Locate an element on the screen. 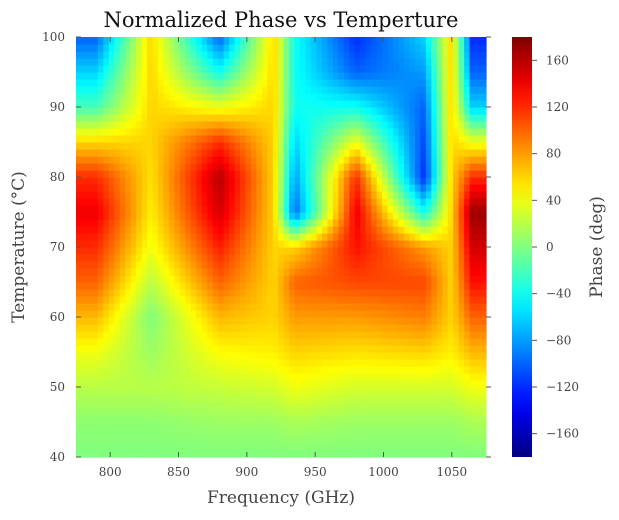 The height and width of the screenshot is (520, 619). x-tick-label: 950 is located at coordinates (315, 472).